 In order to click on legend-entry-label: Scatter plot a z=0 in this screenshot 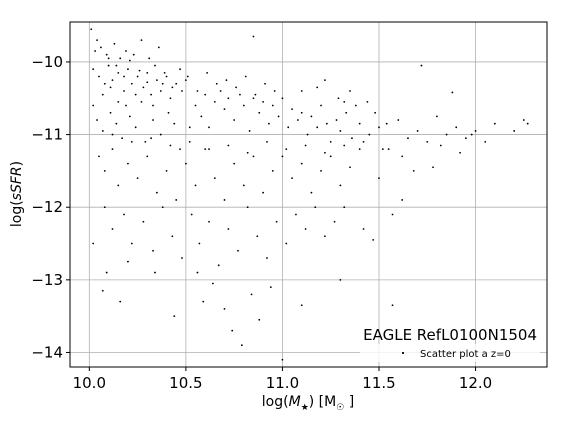, I will do `click(465, 354)`.